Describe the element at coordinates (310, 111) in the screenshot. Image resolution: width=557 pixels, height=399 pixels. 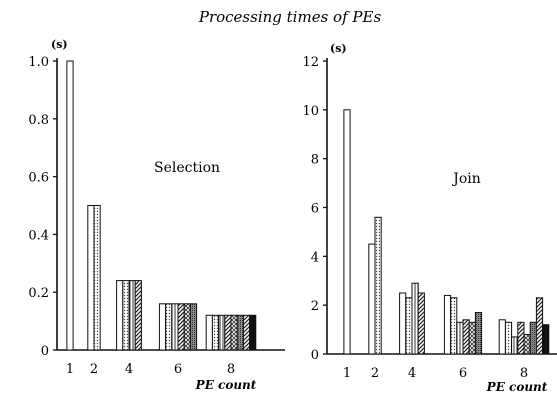
I see `y-tick-label: 10` at that location.